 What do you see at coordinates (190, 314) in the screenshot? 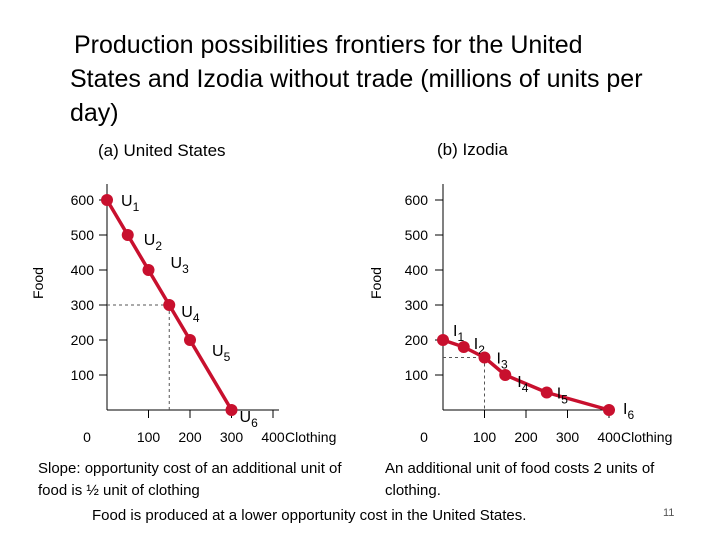
I see `us-point-label: U4` at bounding box center [190, 314].